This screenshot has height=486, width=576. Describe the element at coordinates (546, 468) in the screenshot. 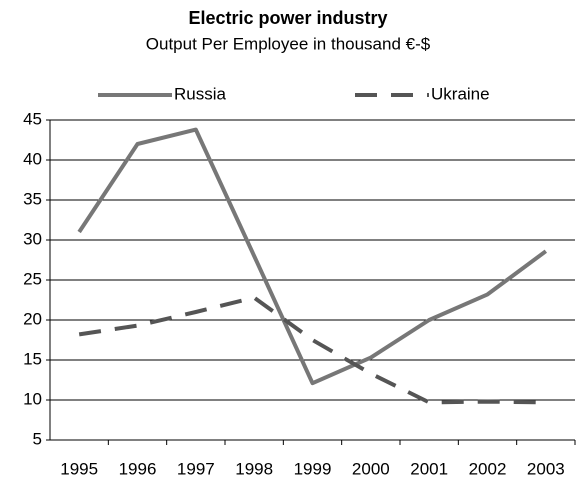

I see `x-tick-label: 2003` at that location.